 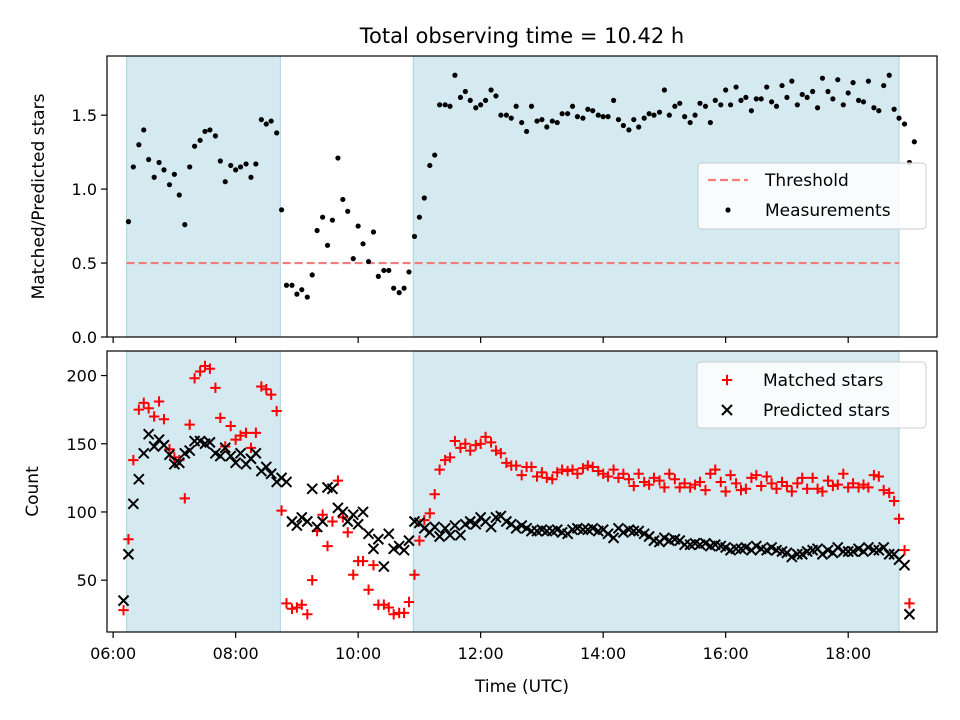 What do you see at coordinates (84, 337) in the screenshot?
I see `y-tick-label: 0.0` at bounding box center [84, 337].